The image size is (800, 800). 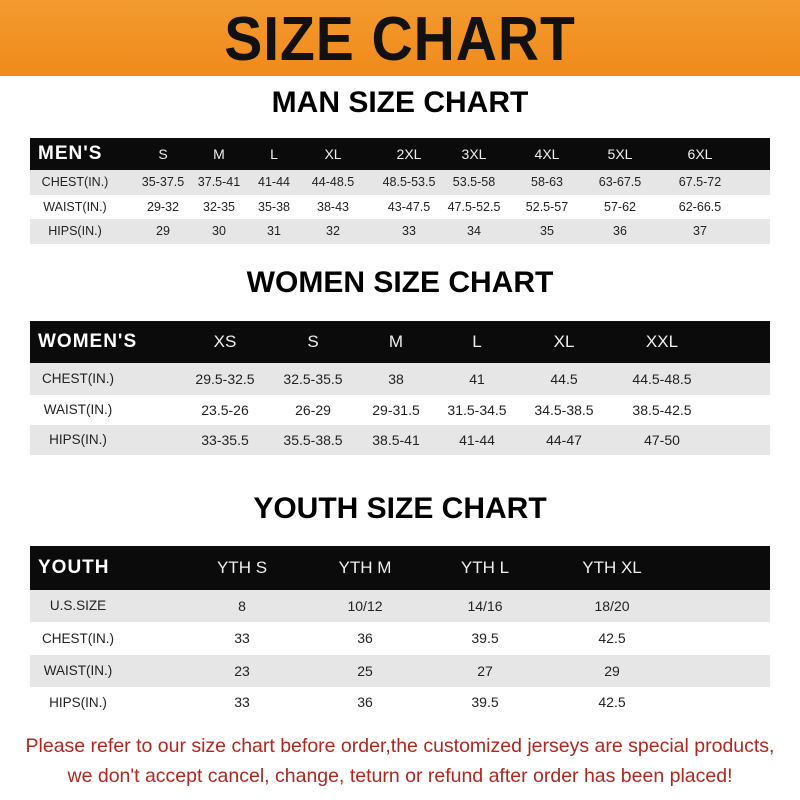 What do you see at coordinates (409, 154) in the screenshot?
I see `size-header-cell: 2XL` at bounding box center [409, 154].